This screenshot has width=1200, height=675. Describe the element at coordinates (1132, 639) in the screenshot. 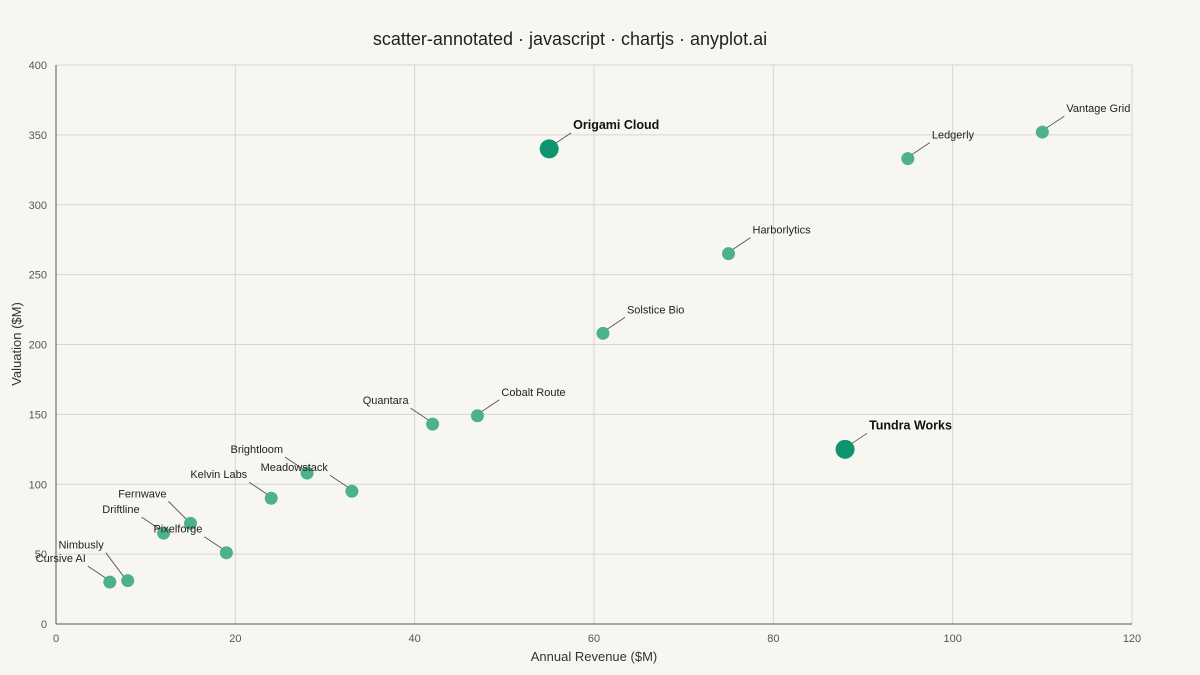

I see `x-tick-label: 120` at that location.